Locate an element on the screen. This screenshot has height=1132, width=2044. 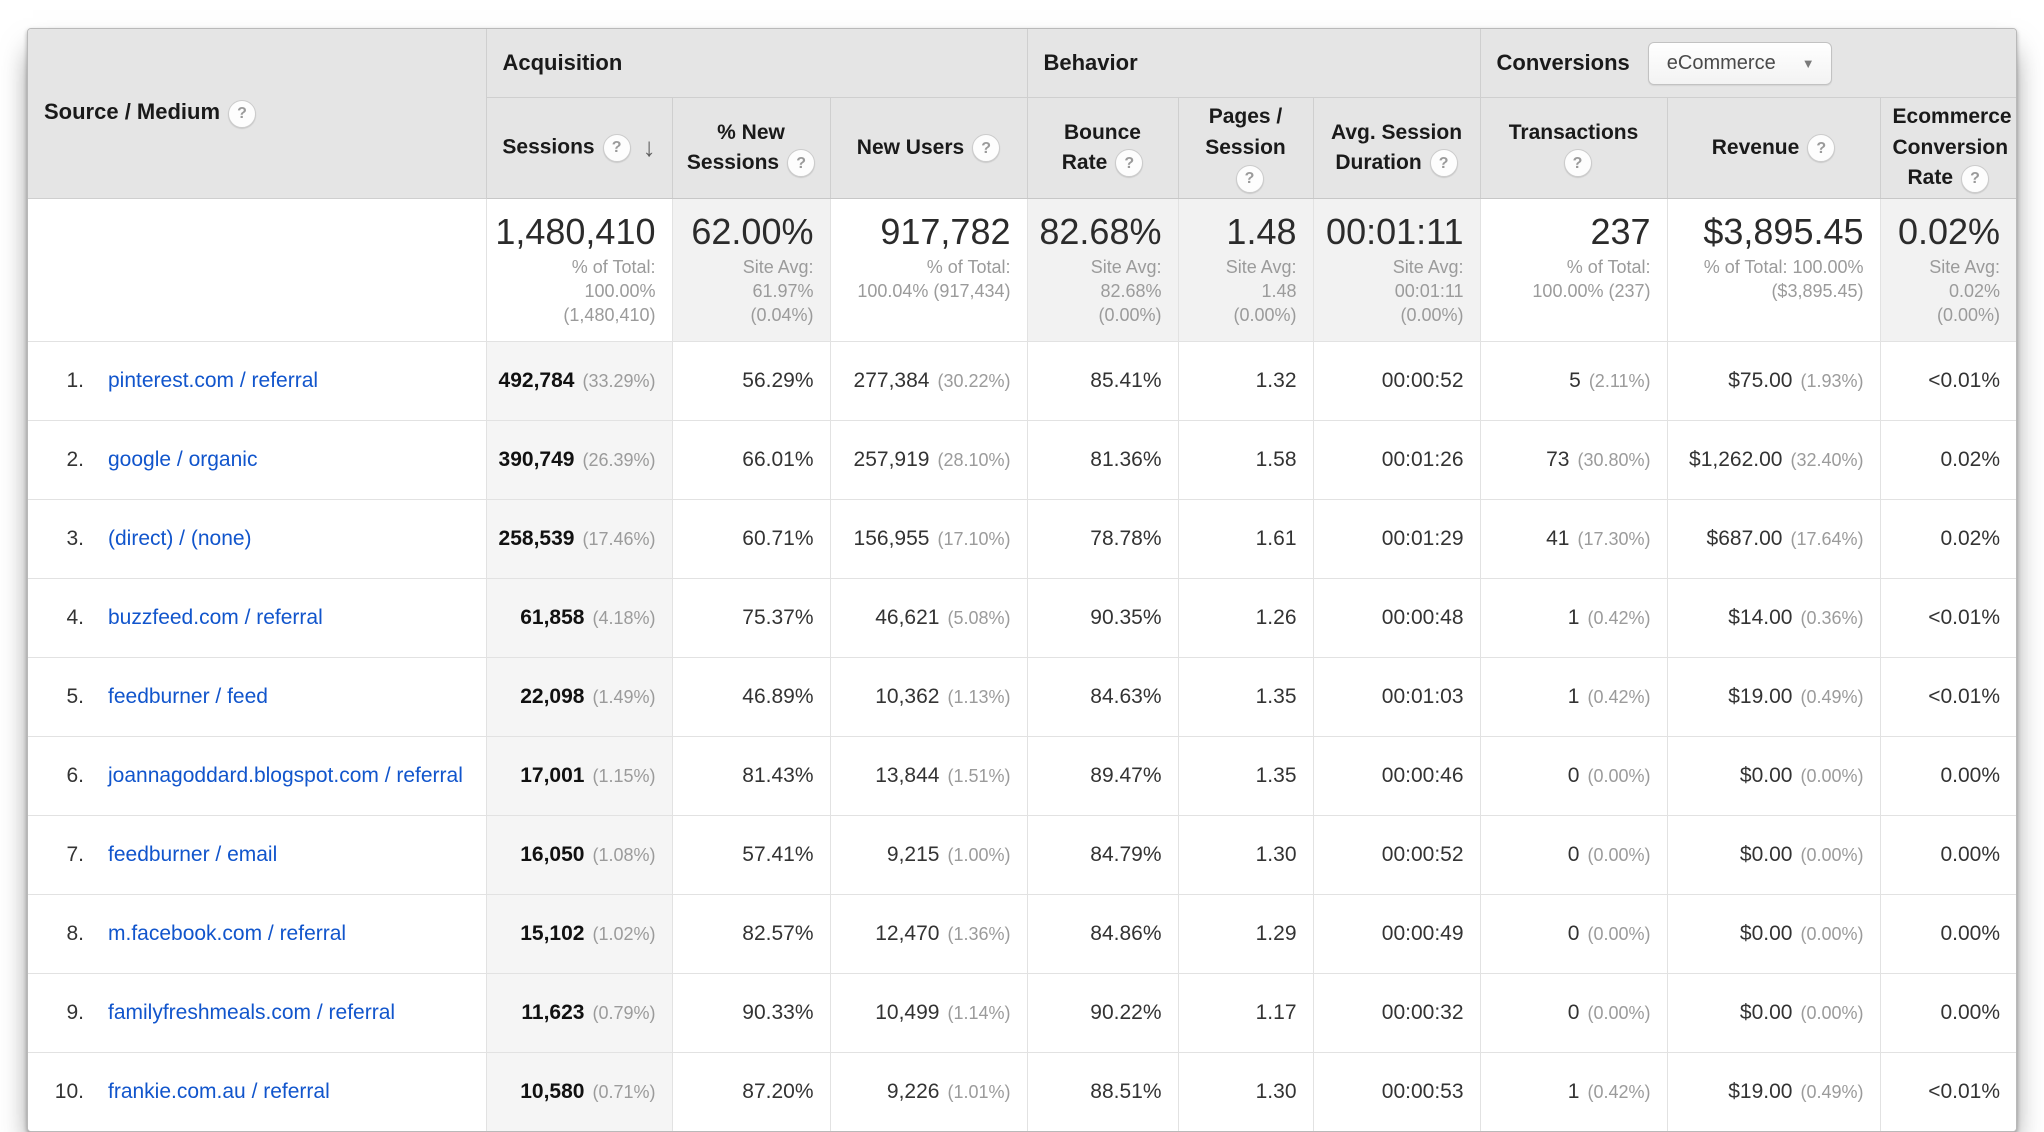
summary-cell-new-users: 917,782 % of Total: 100.04% (917,434) is located at coordinates (928, 270).